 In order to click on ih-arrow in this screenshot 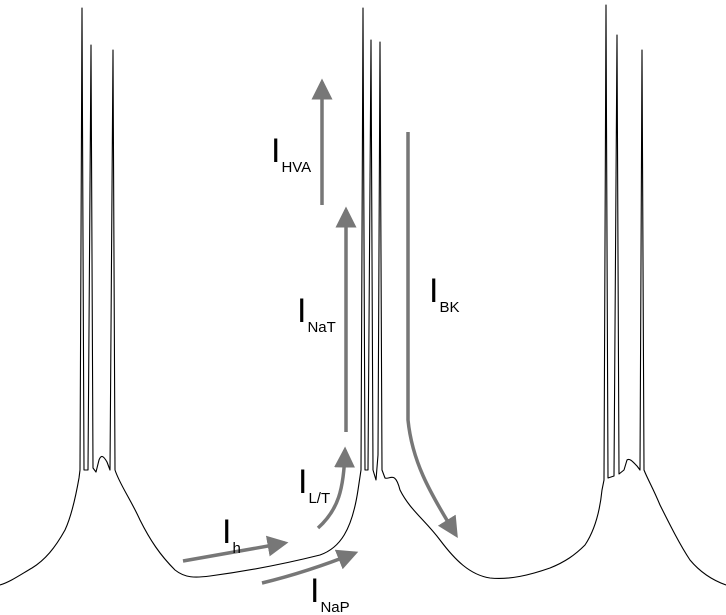, I will do `click(235, 549)`.